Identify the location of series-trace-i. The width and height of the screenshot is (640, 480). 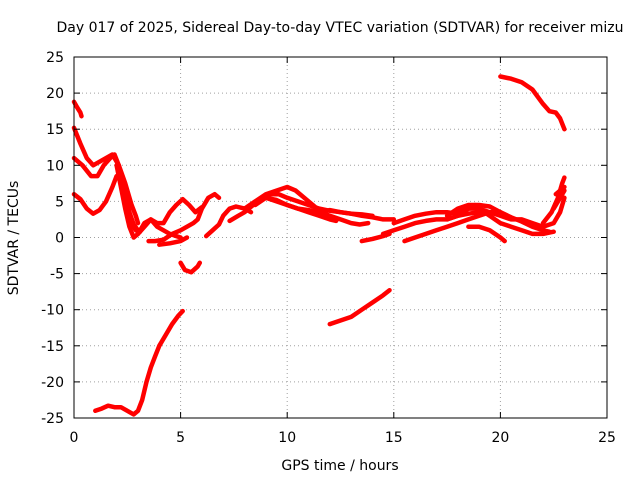
(190, 267).